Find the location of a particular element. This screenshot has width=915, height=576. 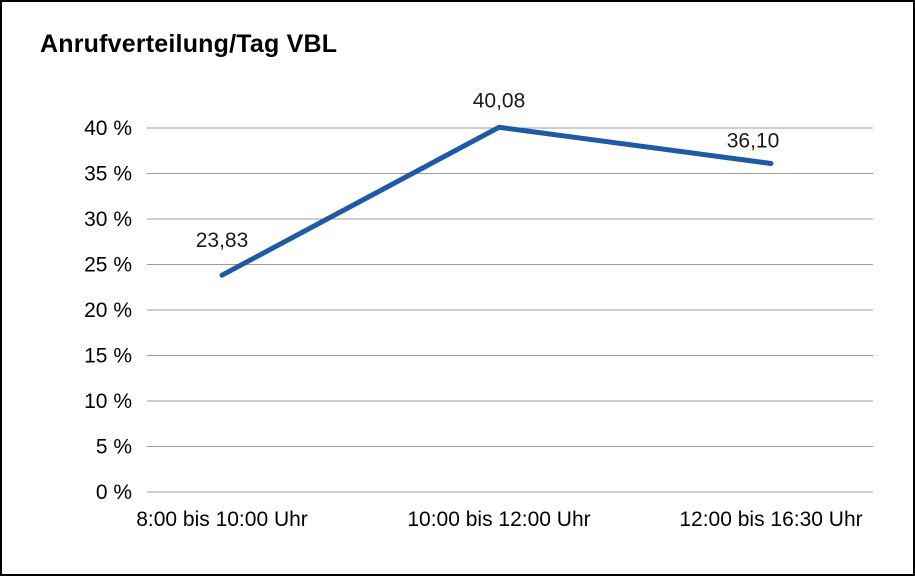

x-axis-tick-label: 10:00 bis 12:00 Uhr is located at coordinates (498, 519).